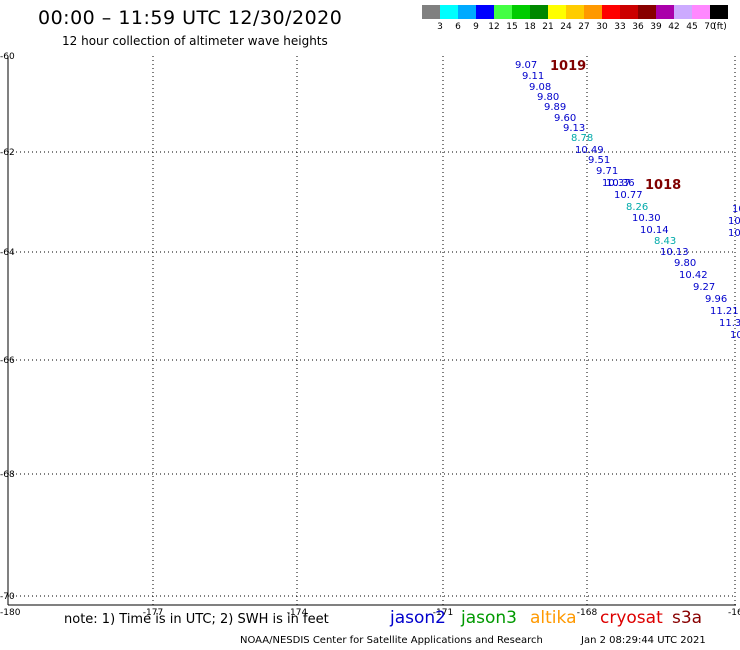  Describe the element at coordinates (566, 27) in the screenshot. I see `legend-label: 24` at that location.